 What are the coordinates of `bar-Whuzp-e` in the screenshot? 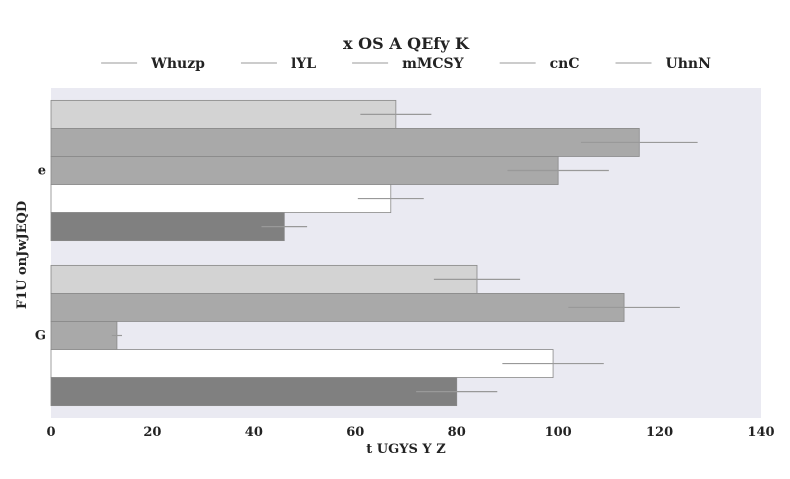 It's located at (223, 114).